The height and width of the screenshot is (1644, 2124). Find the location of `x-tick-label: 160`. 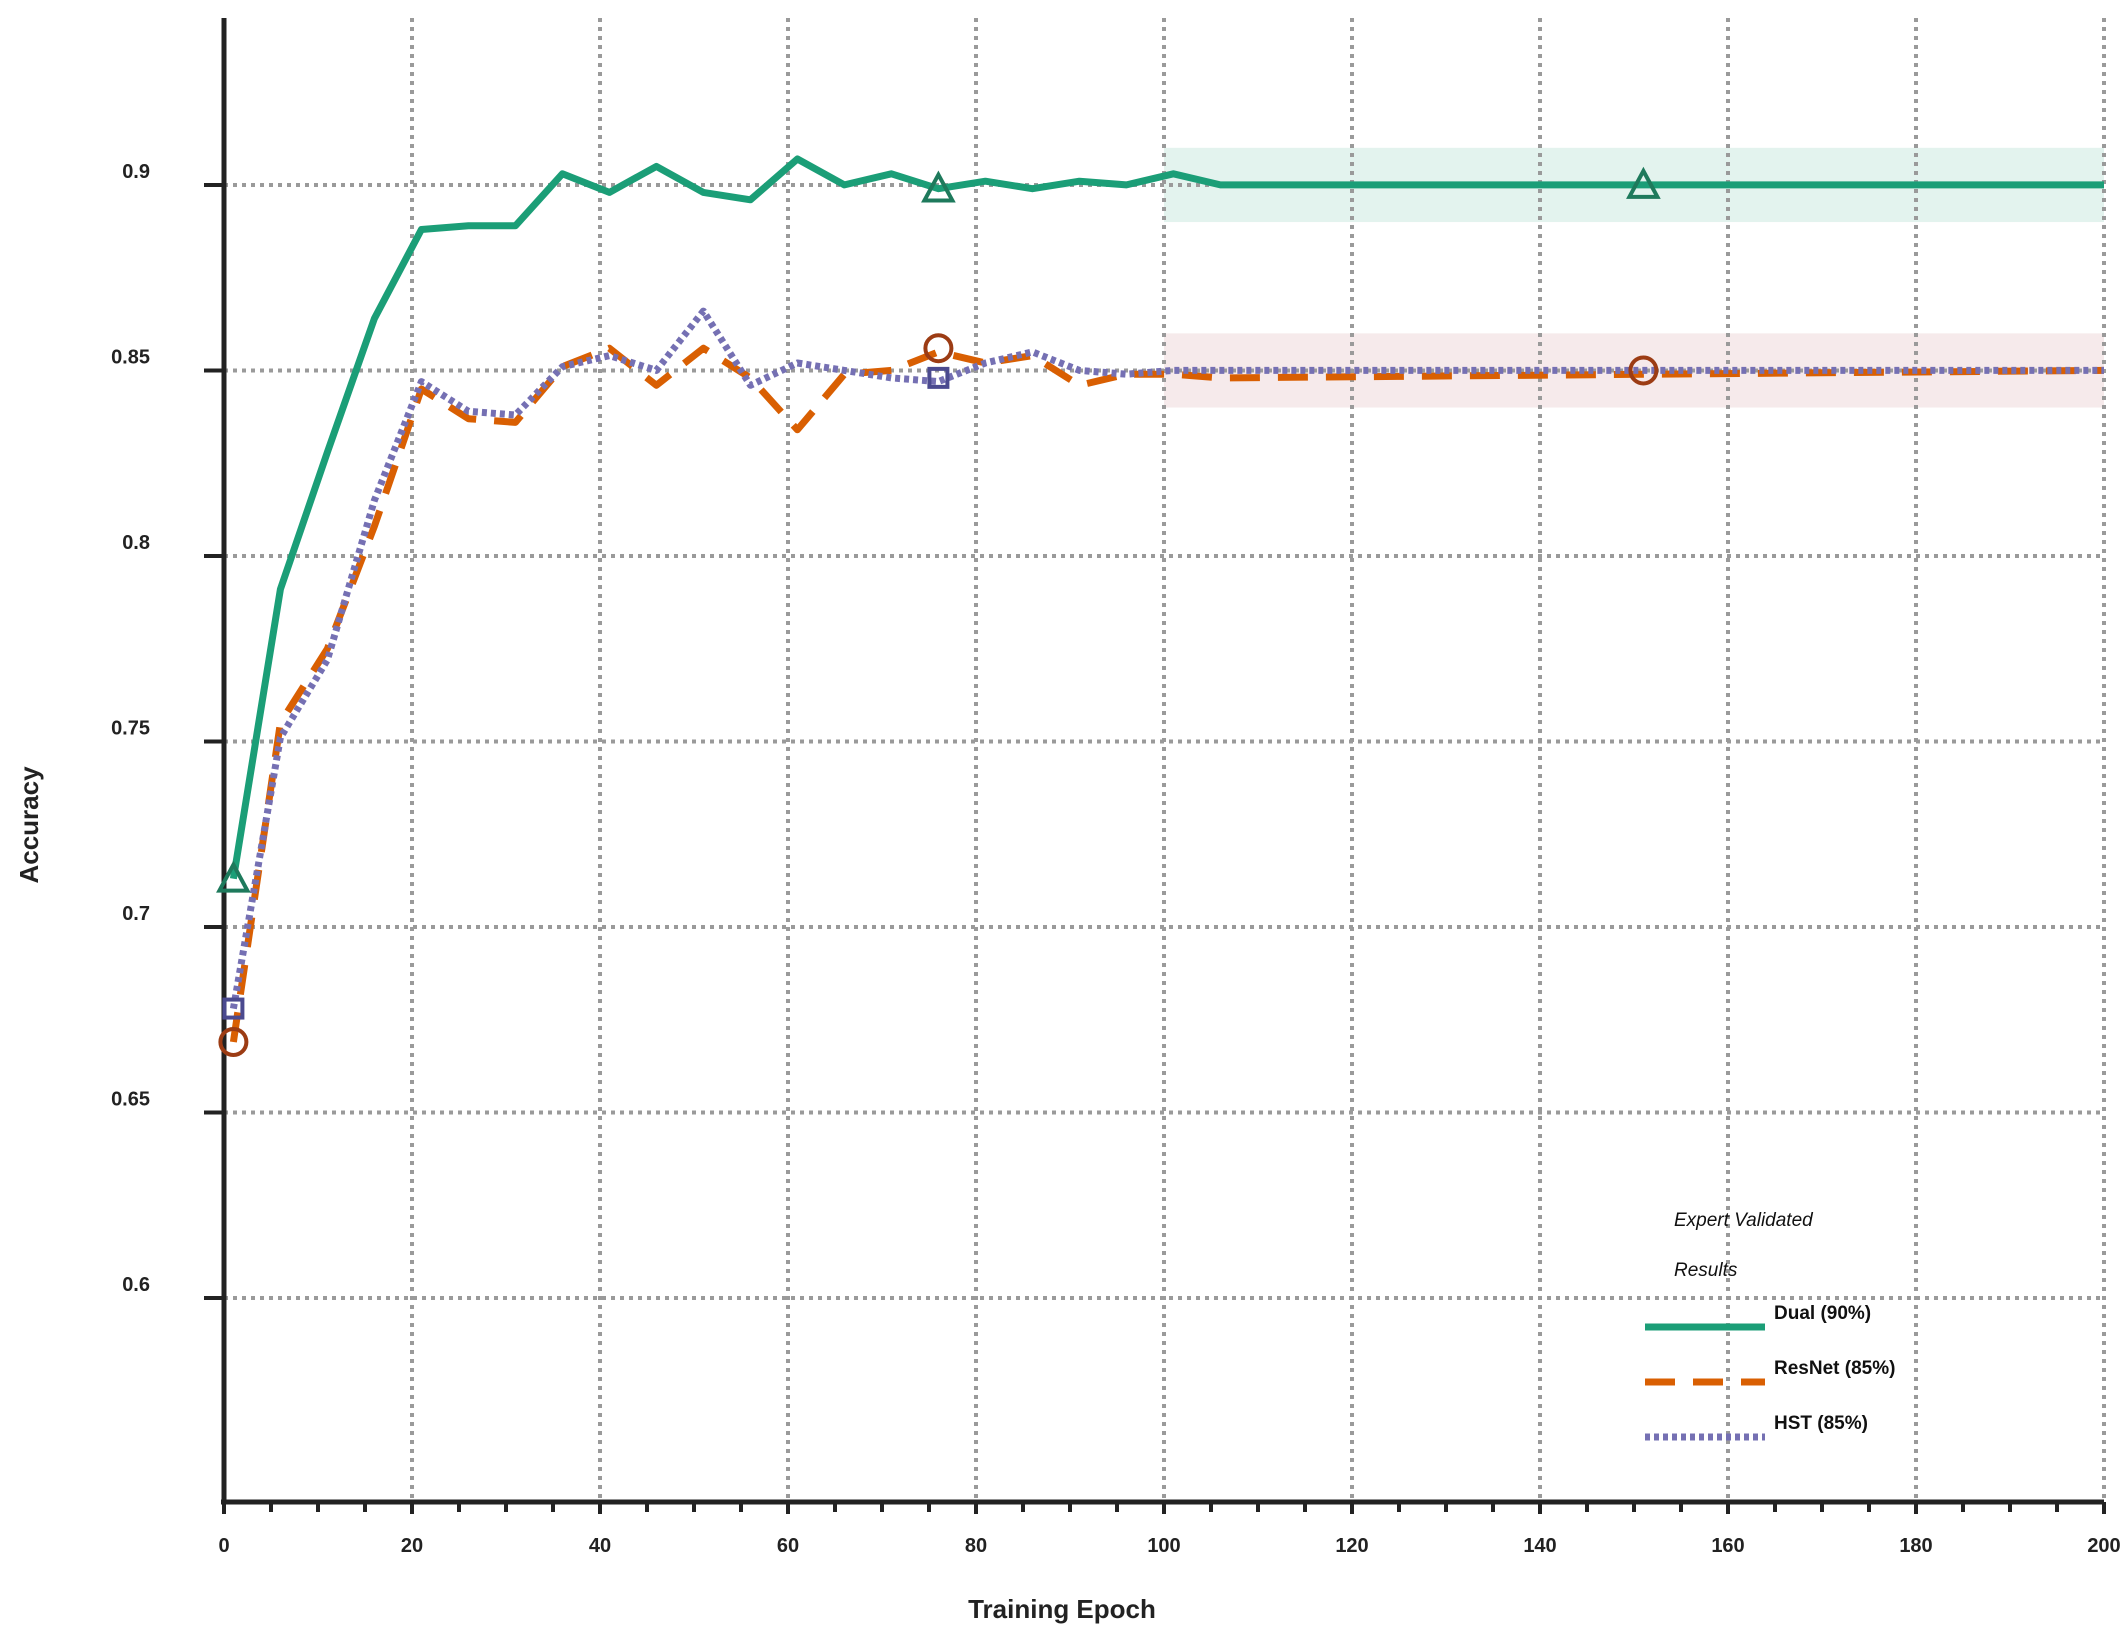

x-tick-label: 160 is located at coordinates (1727, 1546).